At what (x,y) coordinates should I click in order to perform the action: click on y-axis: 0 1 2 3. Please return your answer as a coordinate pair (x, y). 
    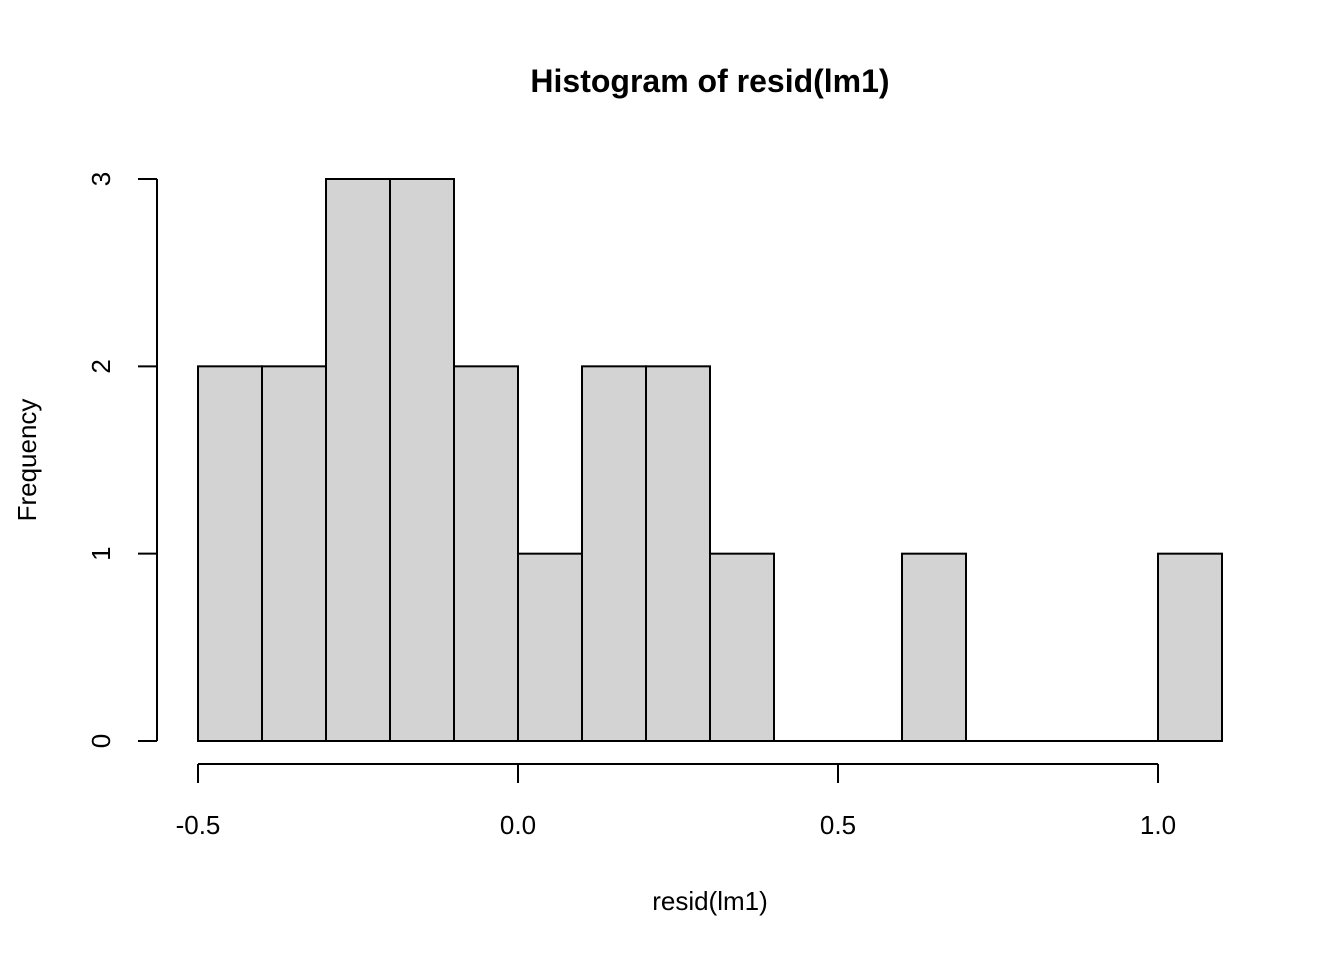
    Looking at the image, I should click on (122, 460).